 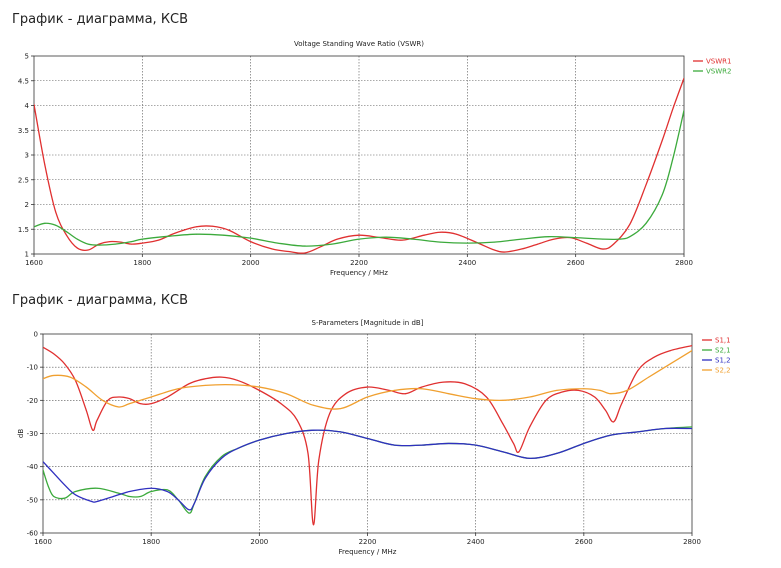 What do you see at coordinates (100, 19) in the screenshot?
I see `chart1-page-heading: График - диаграмма, КСВ` at bounding box center [100, 19].